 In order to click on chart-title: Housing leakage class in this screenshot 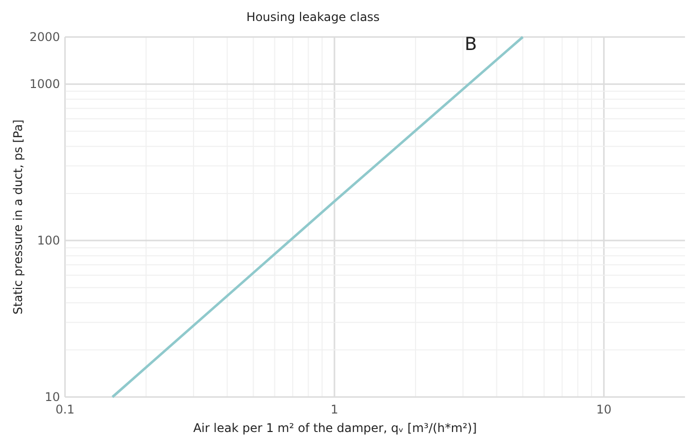, I will do `click(313, 17)`.